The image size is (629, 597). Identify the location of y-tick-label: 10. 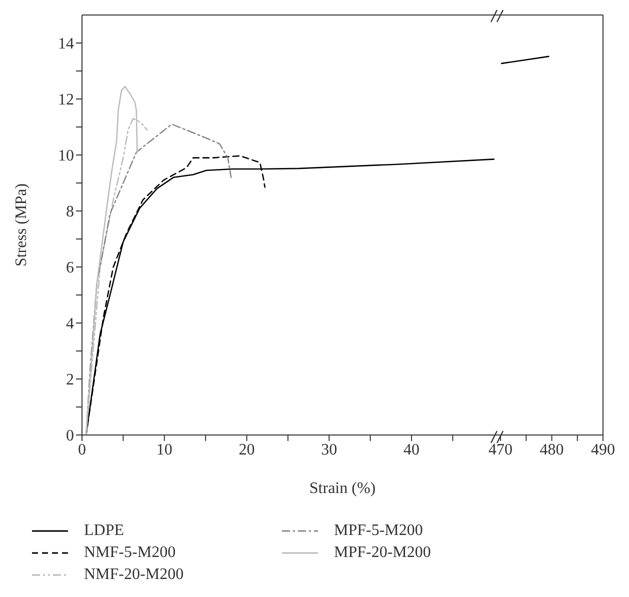
(66, 156).